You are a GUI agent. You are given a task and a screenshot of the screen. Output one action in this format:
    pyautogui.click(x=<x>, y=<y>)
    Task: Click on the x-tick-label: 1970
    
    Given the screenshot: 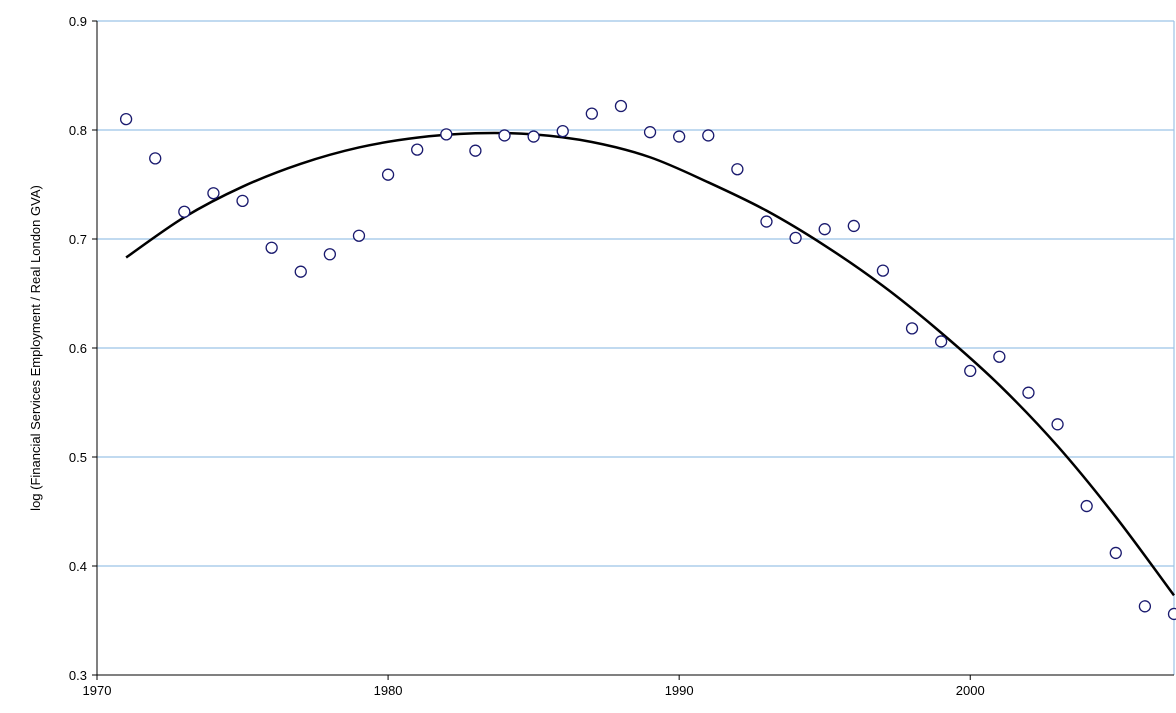 What is the action you would take?
    pyautogui.click(x=97, y=690)
    